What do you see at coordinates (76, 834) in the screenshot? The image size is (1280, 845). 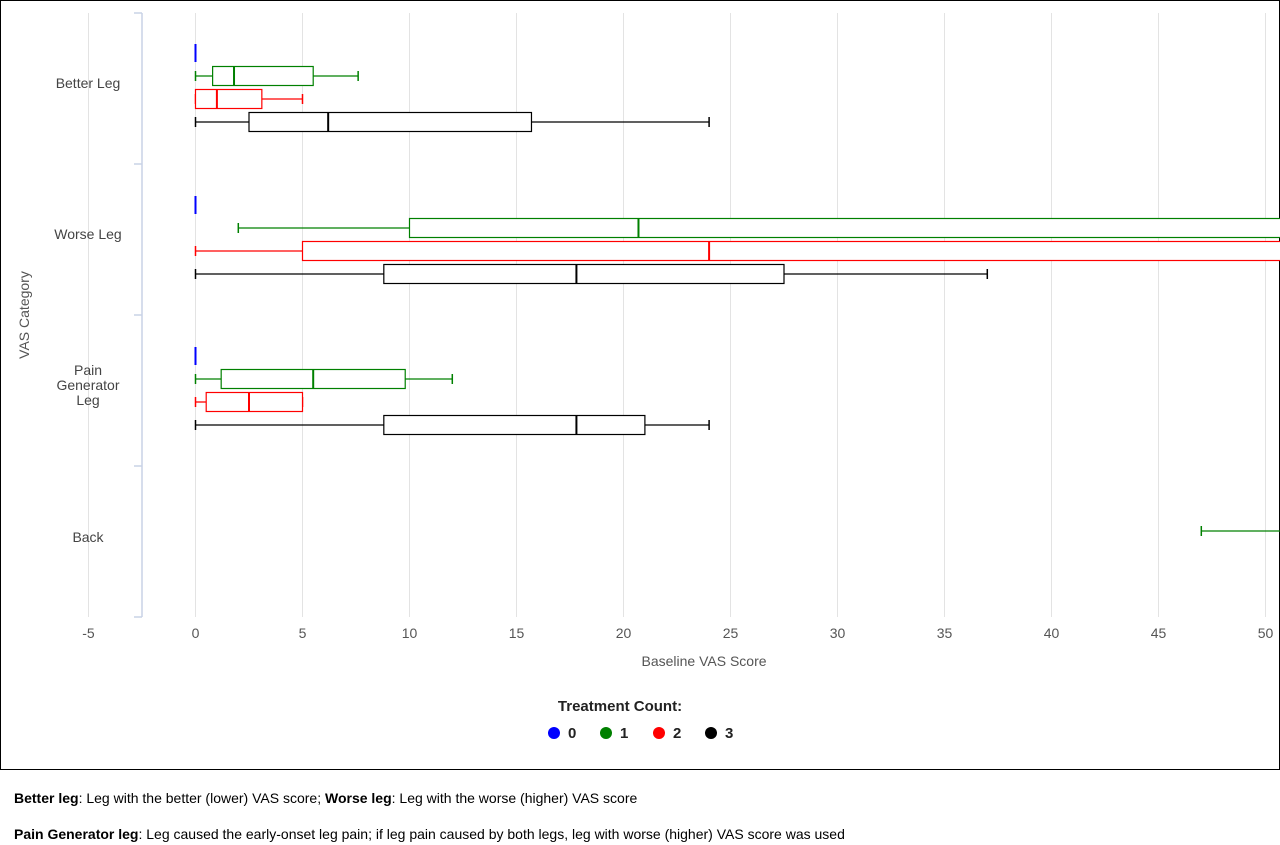 I see `footnote-pain-generator-term: Pain Generator leg` at bounding box center [76, 834].